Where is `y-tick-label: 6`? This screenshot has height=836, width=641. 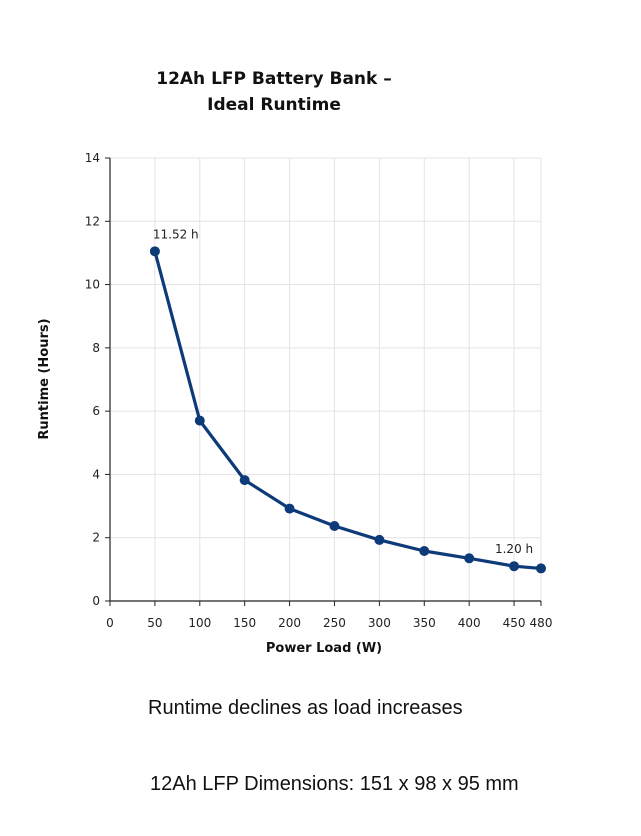 y-tick-label: 6 is located at coordinates (96, 411).